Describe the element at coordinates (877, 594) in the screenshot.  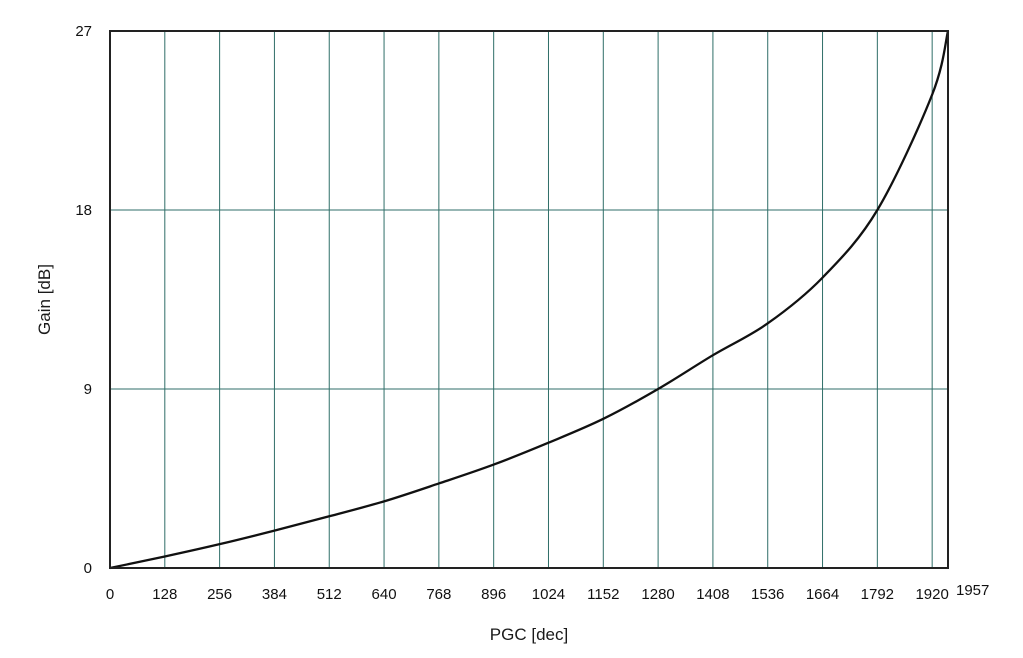
I see `x-tick-label: 1792` at that location.